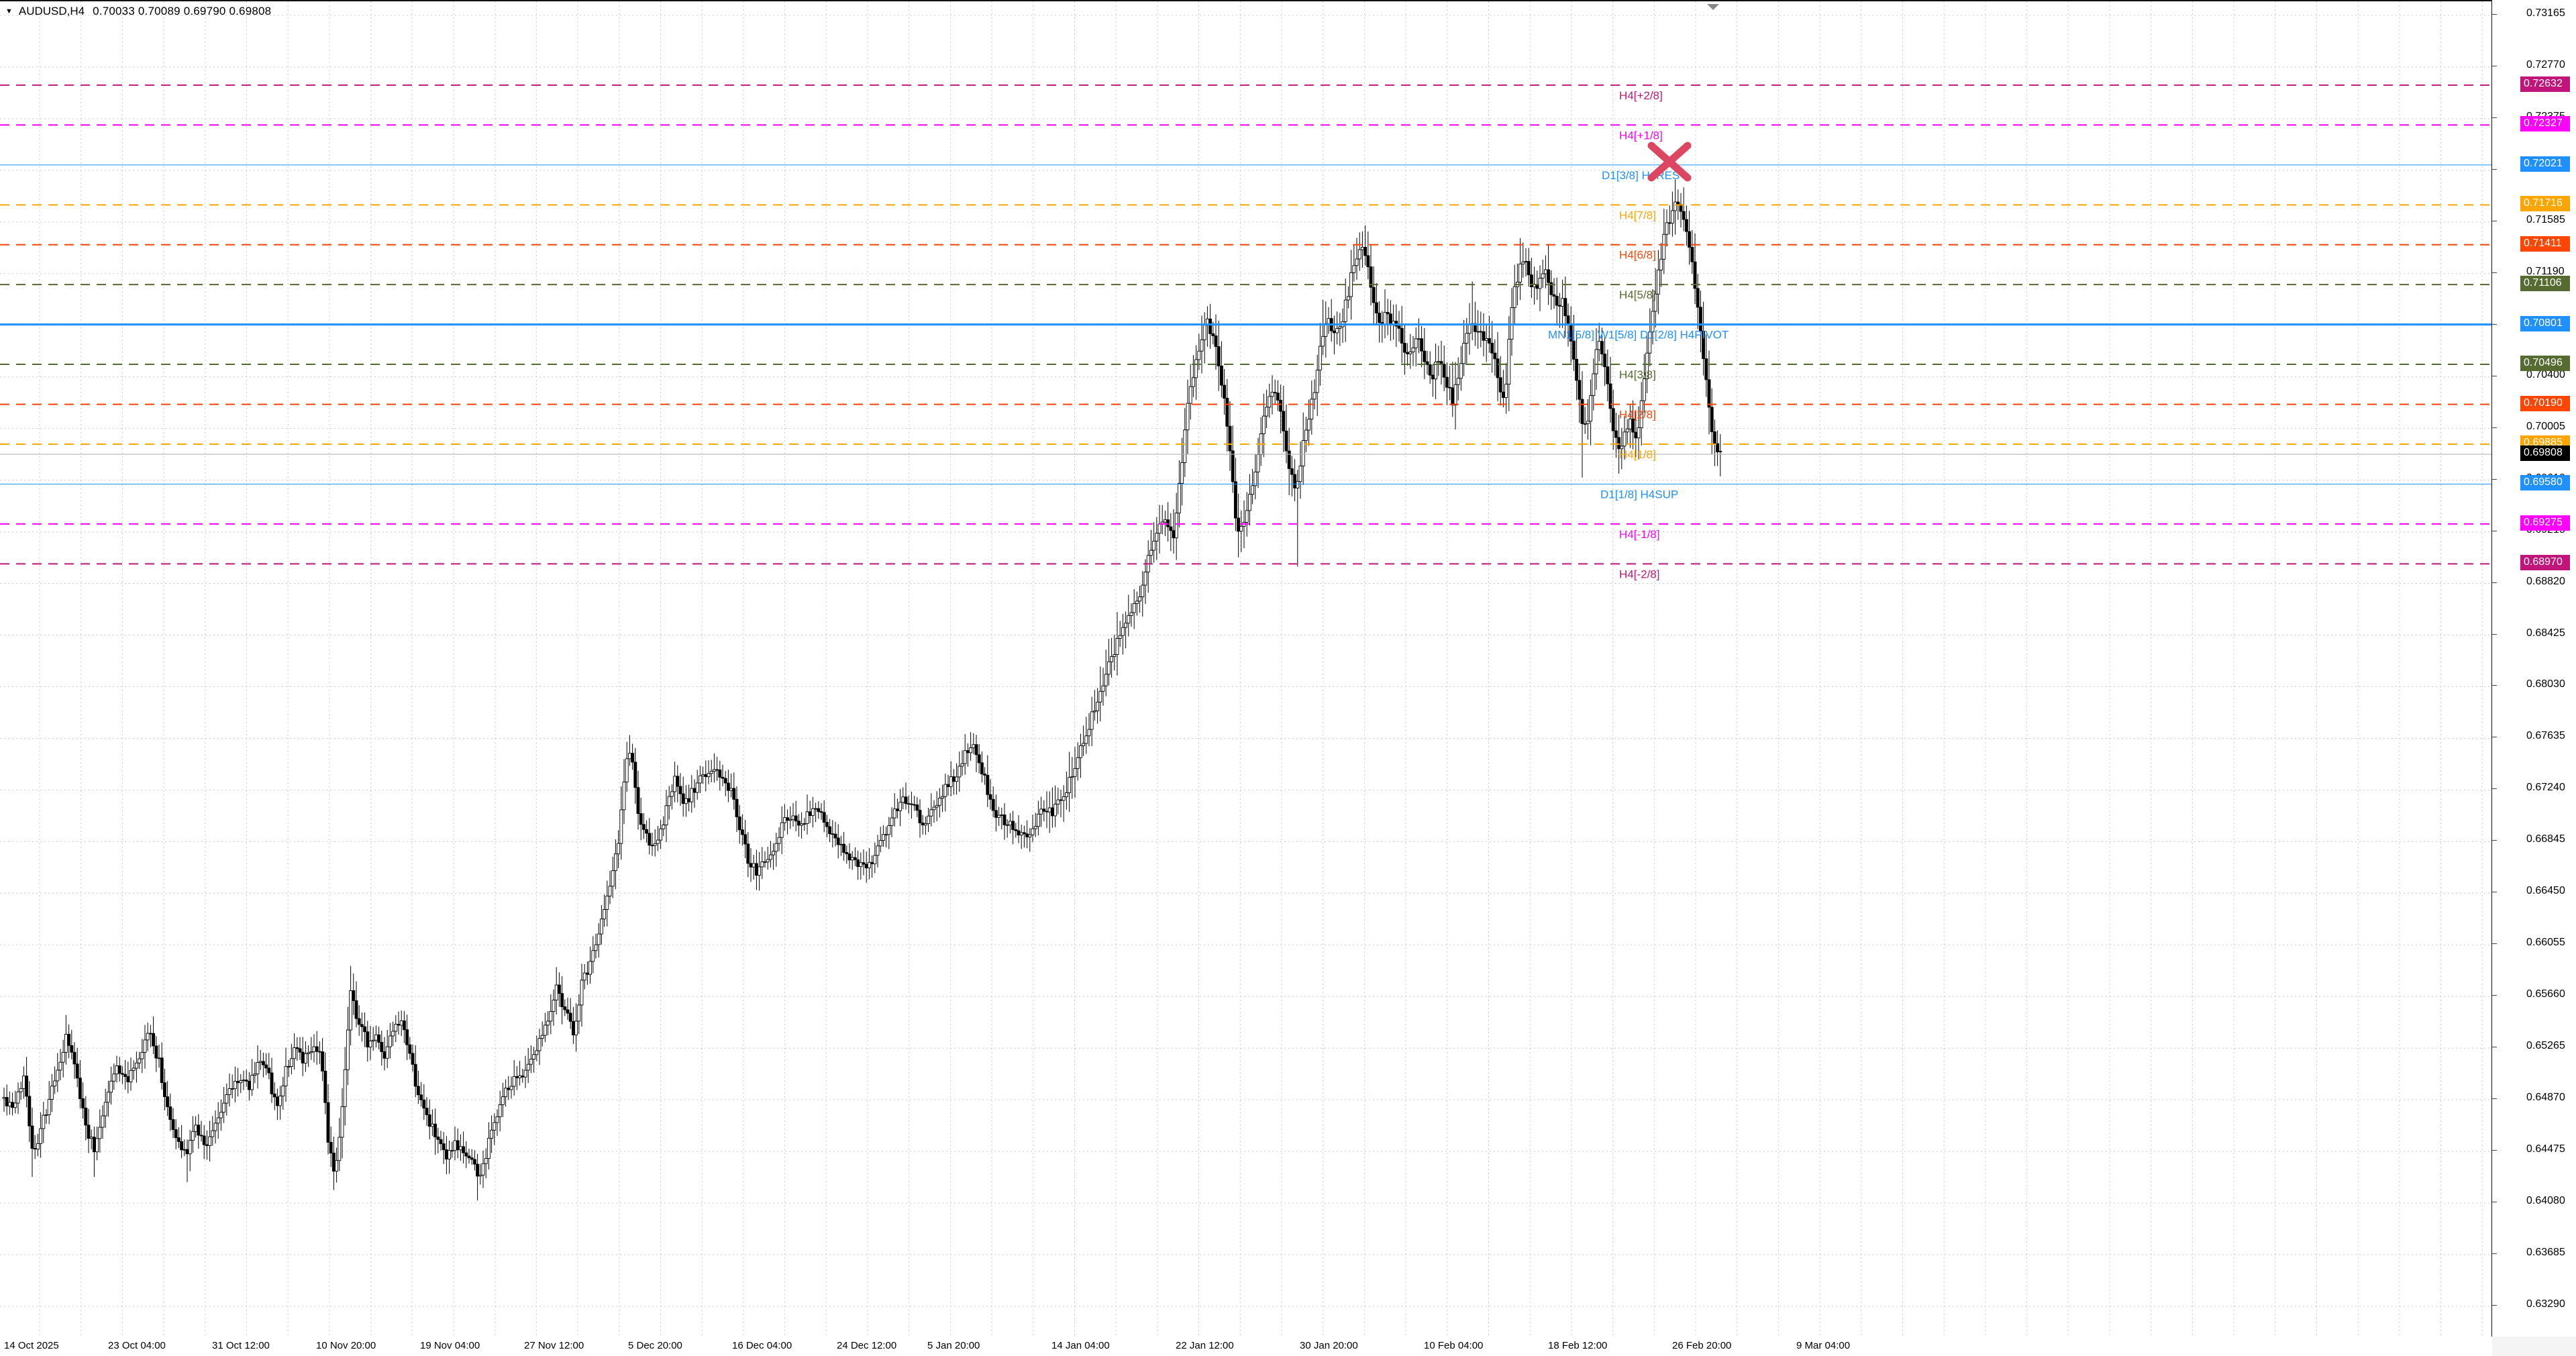 The image size is (2576, 1356). What do you see at coordinates (2545, 426) in the screenshot?
I see `price-tick-label: 0.70005` at bounding box center [2545, 426].